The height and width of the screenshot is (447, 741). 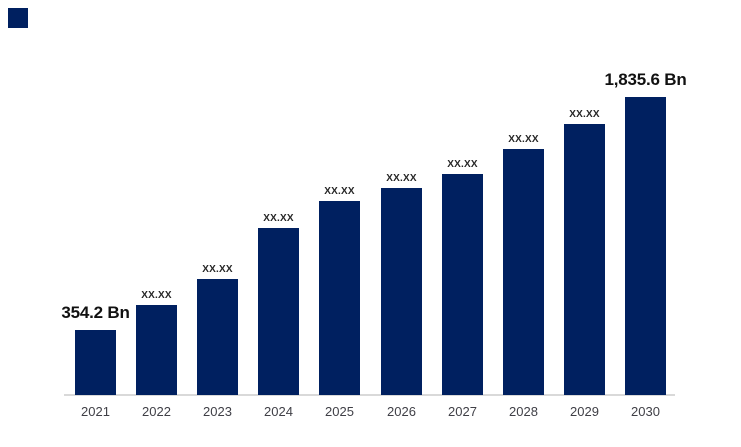 I want to click on bar-group-2022: XX.XX, so click(x=156, y=342).